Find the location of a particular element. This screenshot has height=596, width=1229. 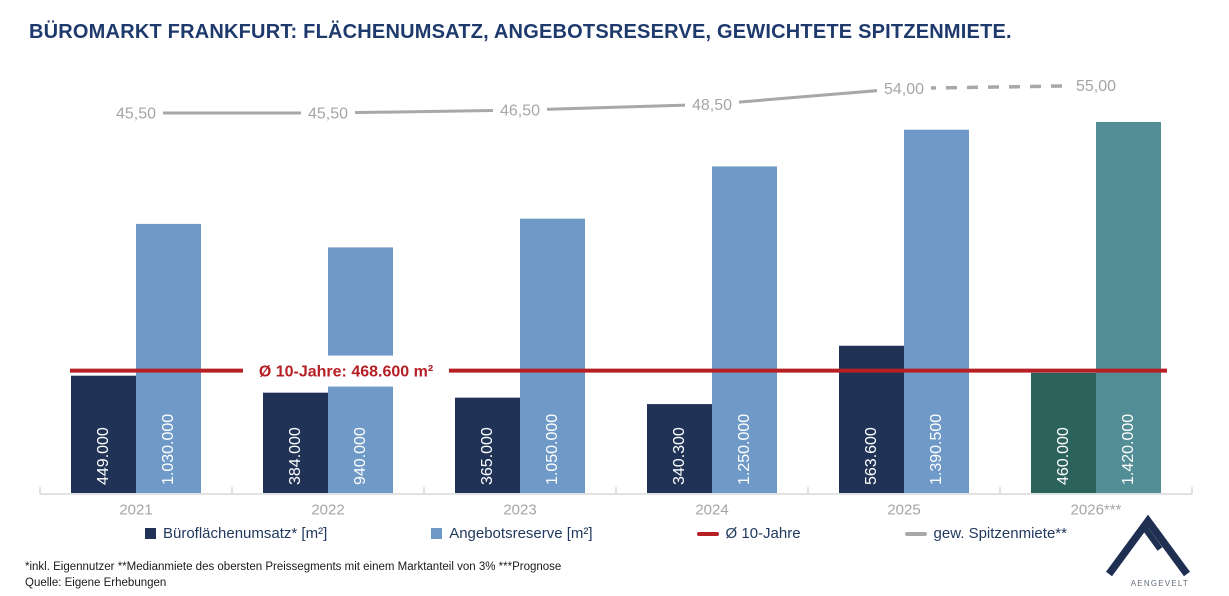

bar-value-label: 1.030.000 is located at coordinates (168, 449).